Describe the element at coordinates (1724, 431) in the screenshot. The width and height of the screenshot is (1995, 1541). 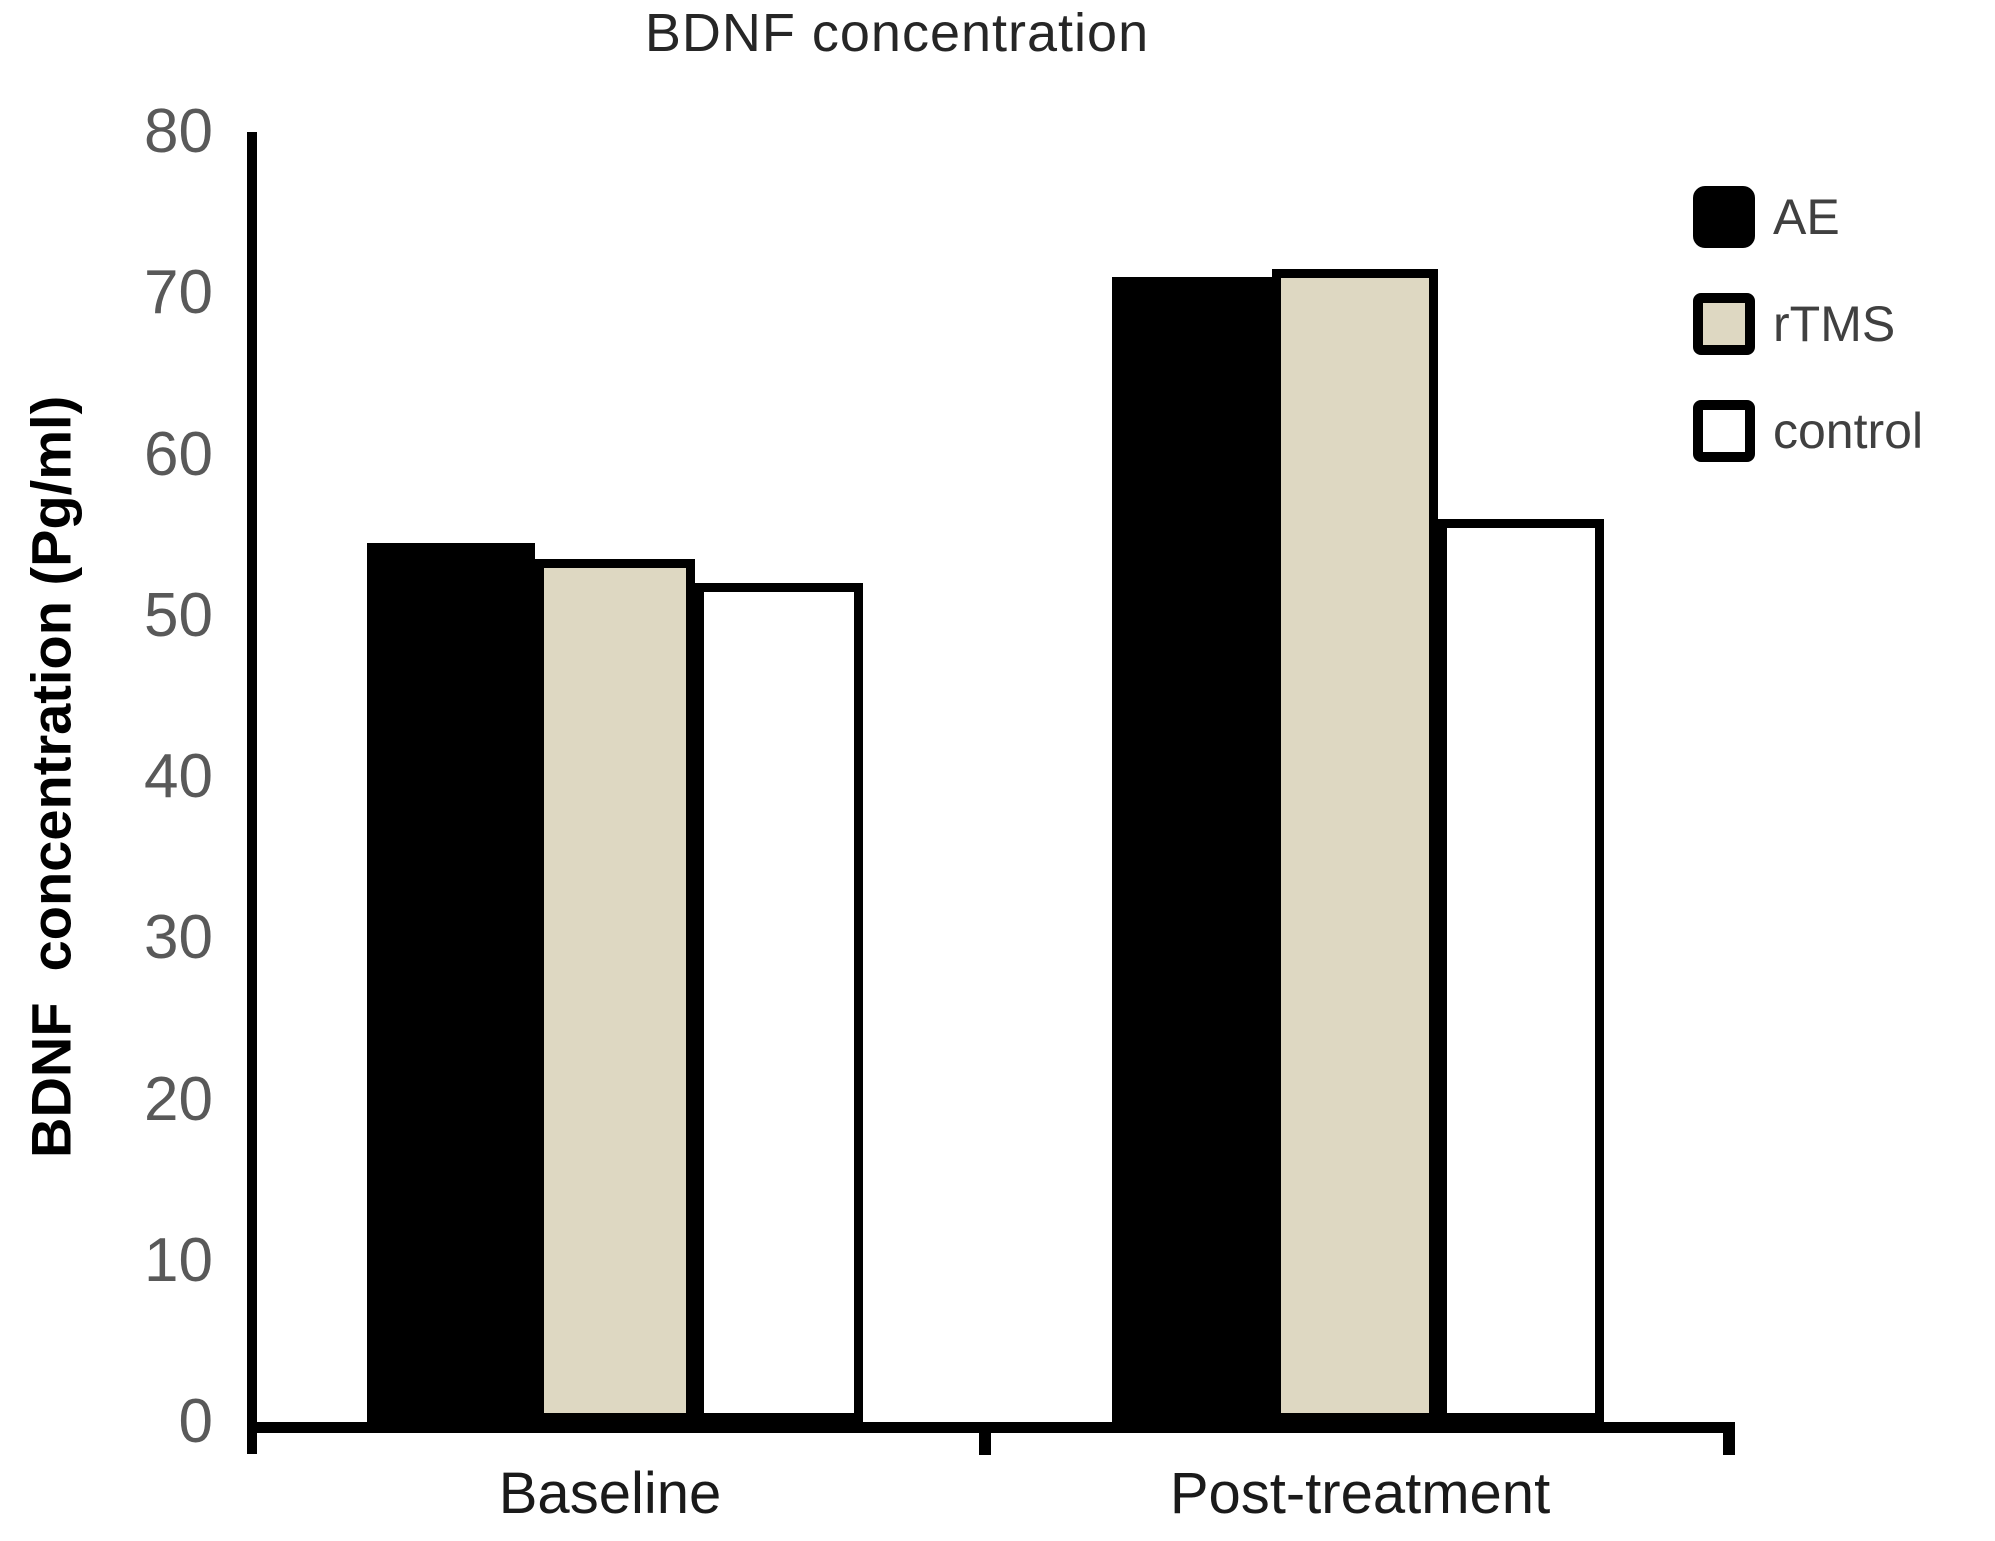
I see `legend-swatch-control` at that location.